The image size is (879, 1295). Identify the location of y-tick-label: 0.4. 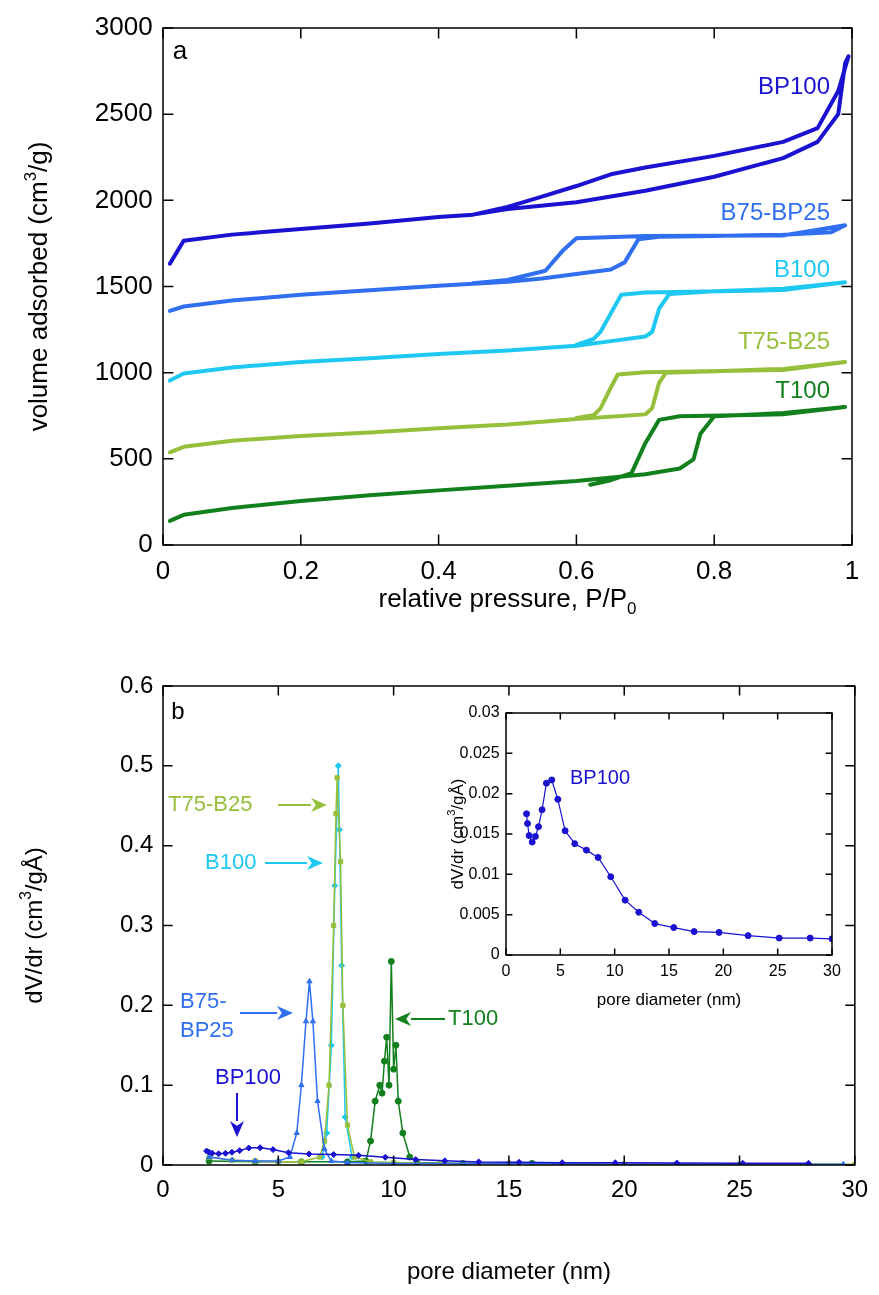
(137, 844).